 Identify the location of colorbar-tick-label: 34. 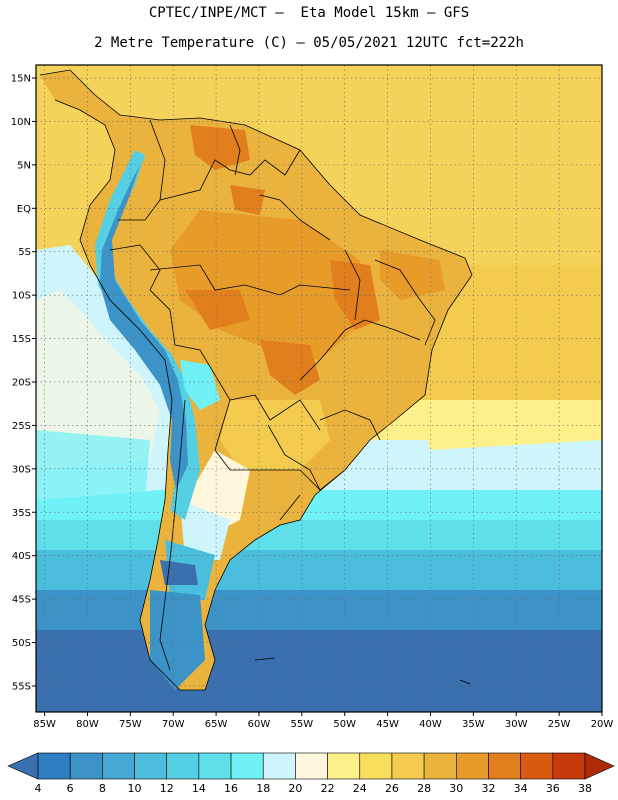
(521, 788).